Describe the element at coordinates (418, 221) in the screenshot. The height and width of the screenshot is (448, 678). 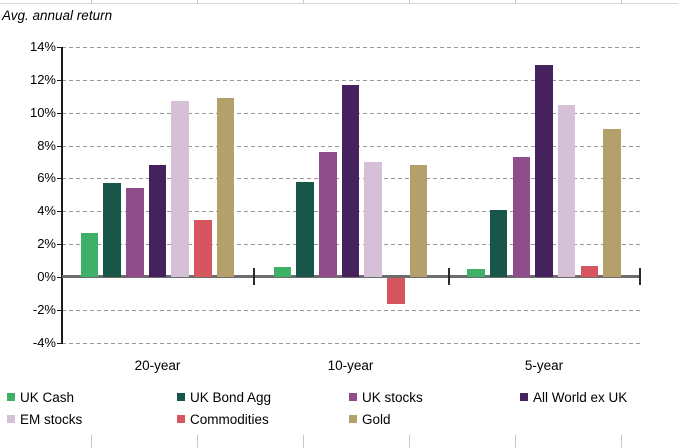
I see `bar-gold-10-year` at that location.